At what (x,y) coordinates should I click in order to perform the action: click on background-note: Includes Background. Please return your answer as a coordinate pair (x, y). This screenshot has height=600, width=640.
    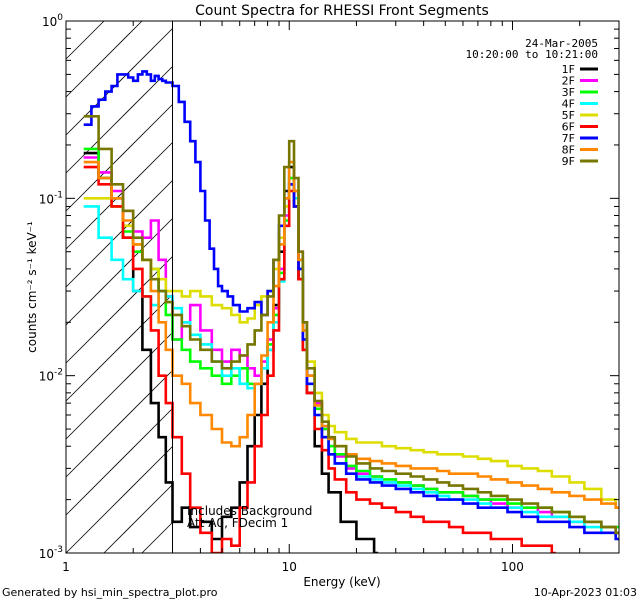
    Looking at the image, I should click on (249, 511).